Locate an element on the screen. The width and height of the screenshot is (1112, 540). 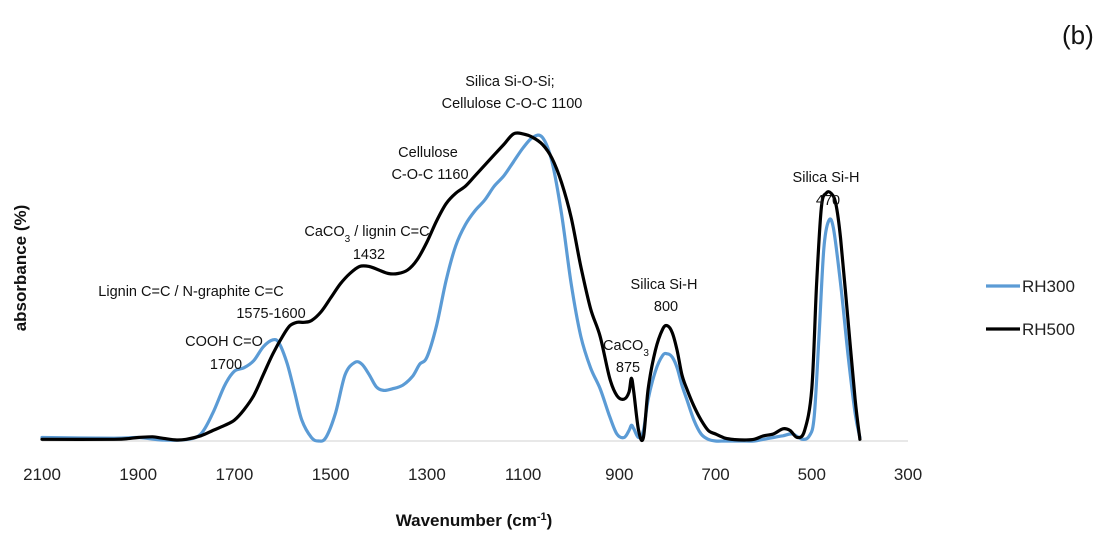
annotation-cellulose-1160: Cellulose C-O-C 1160 is located at coordinates (429, 164).